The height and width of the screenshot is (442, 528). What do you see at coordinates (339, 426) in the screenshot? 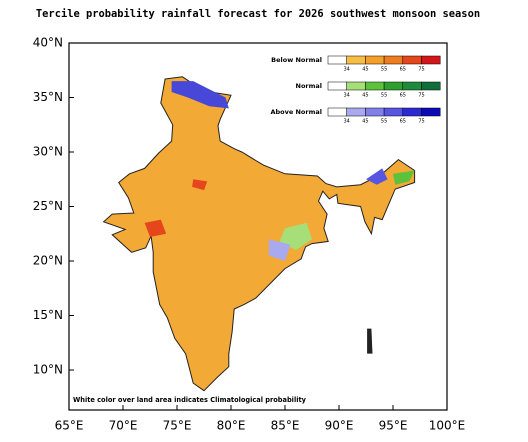
I see `x-tick-label: 90°E` at bounding box center [339, 426].